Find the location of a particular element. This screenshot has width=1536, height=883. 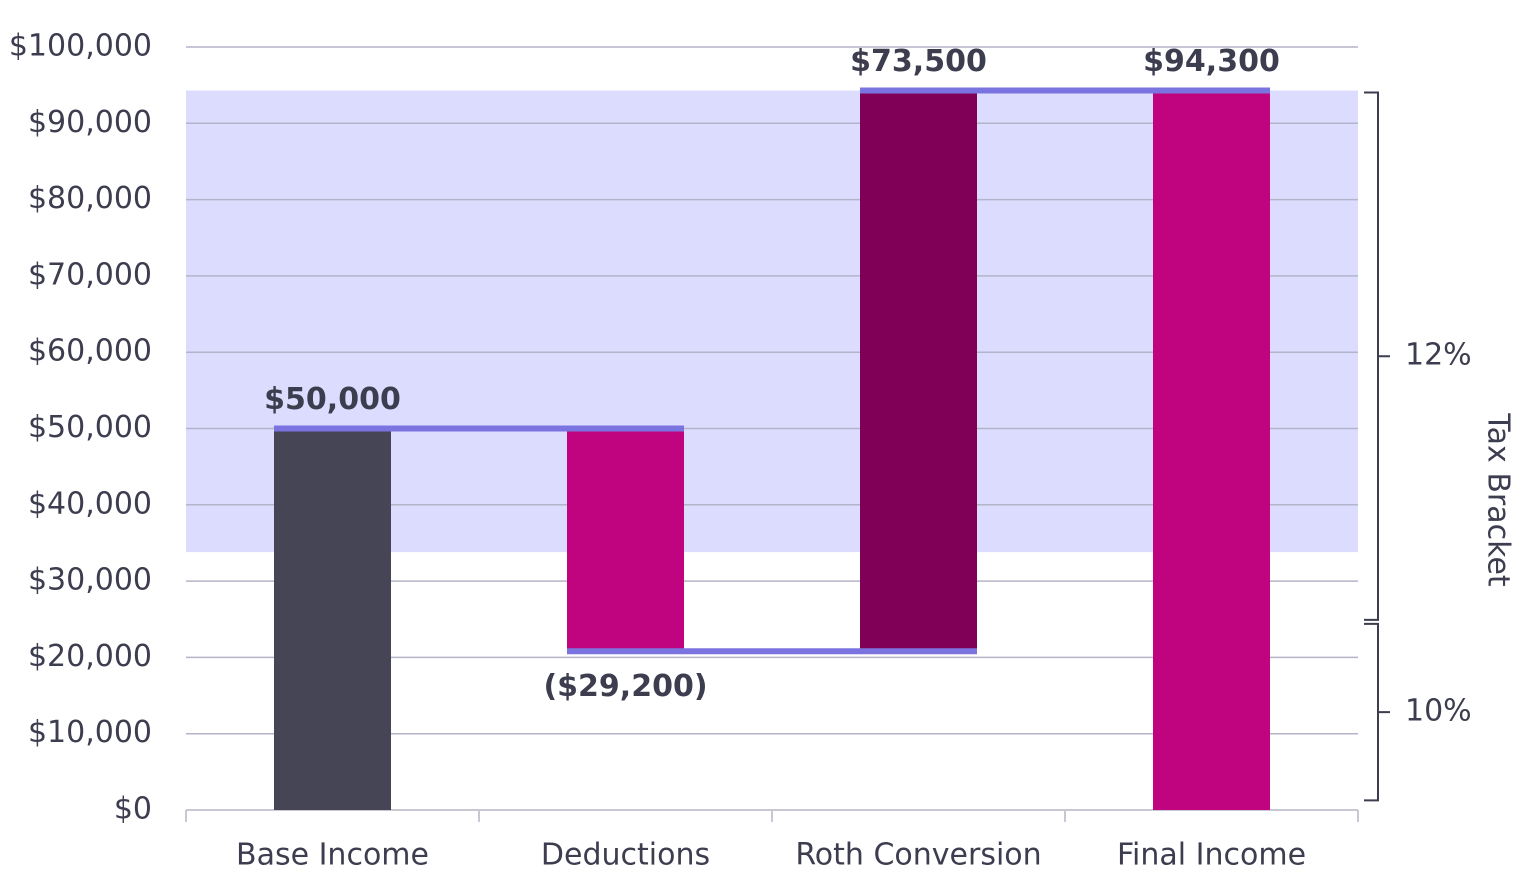

bracket-label: 10% is located at coordinates (1438, 711).